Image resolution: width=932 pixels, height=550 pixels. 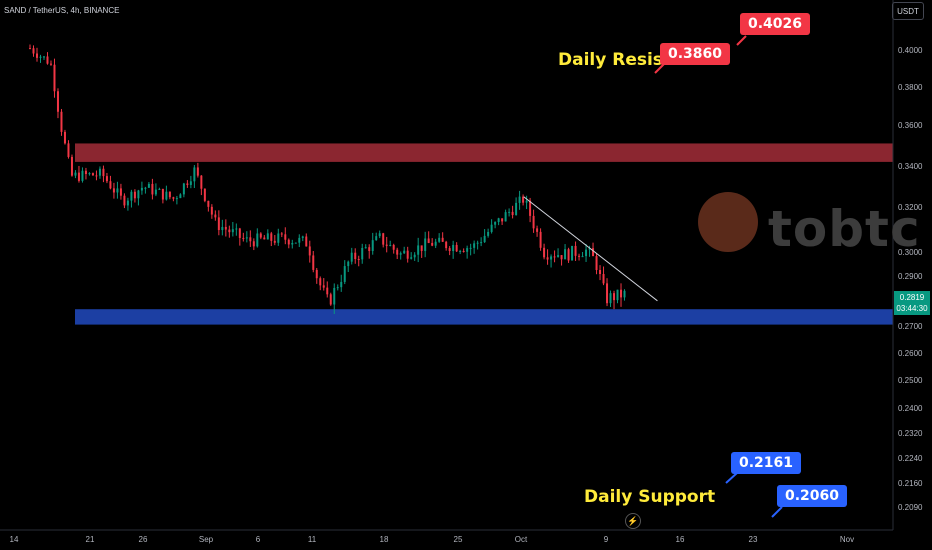 What do you see at coordinates (910, 87) in the screenshot?
I see `y-tick-label: 0.3800` at bounding box center [910, 87].